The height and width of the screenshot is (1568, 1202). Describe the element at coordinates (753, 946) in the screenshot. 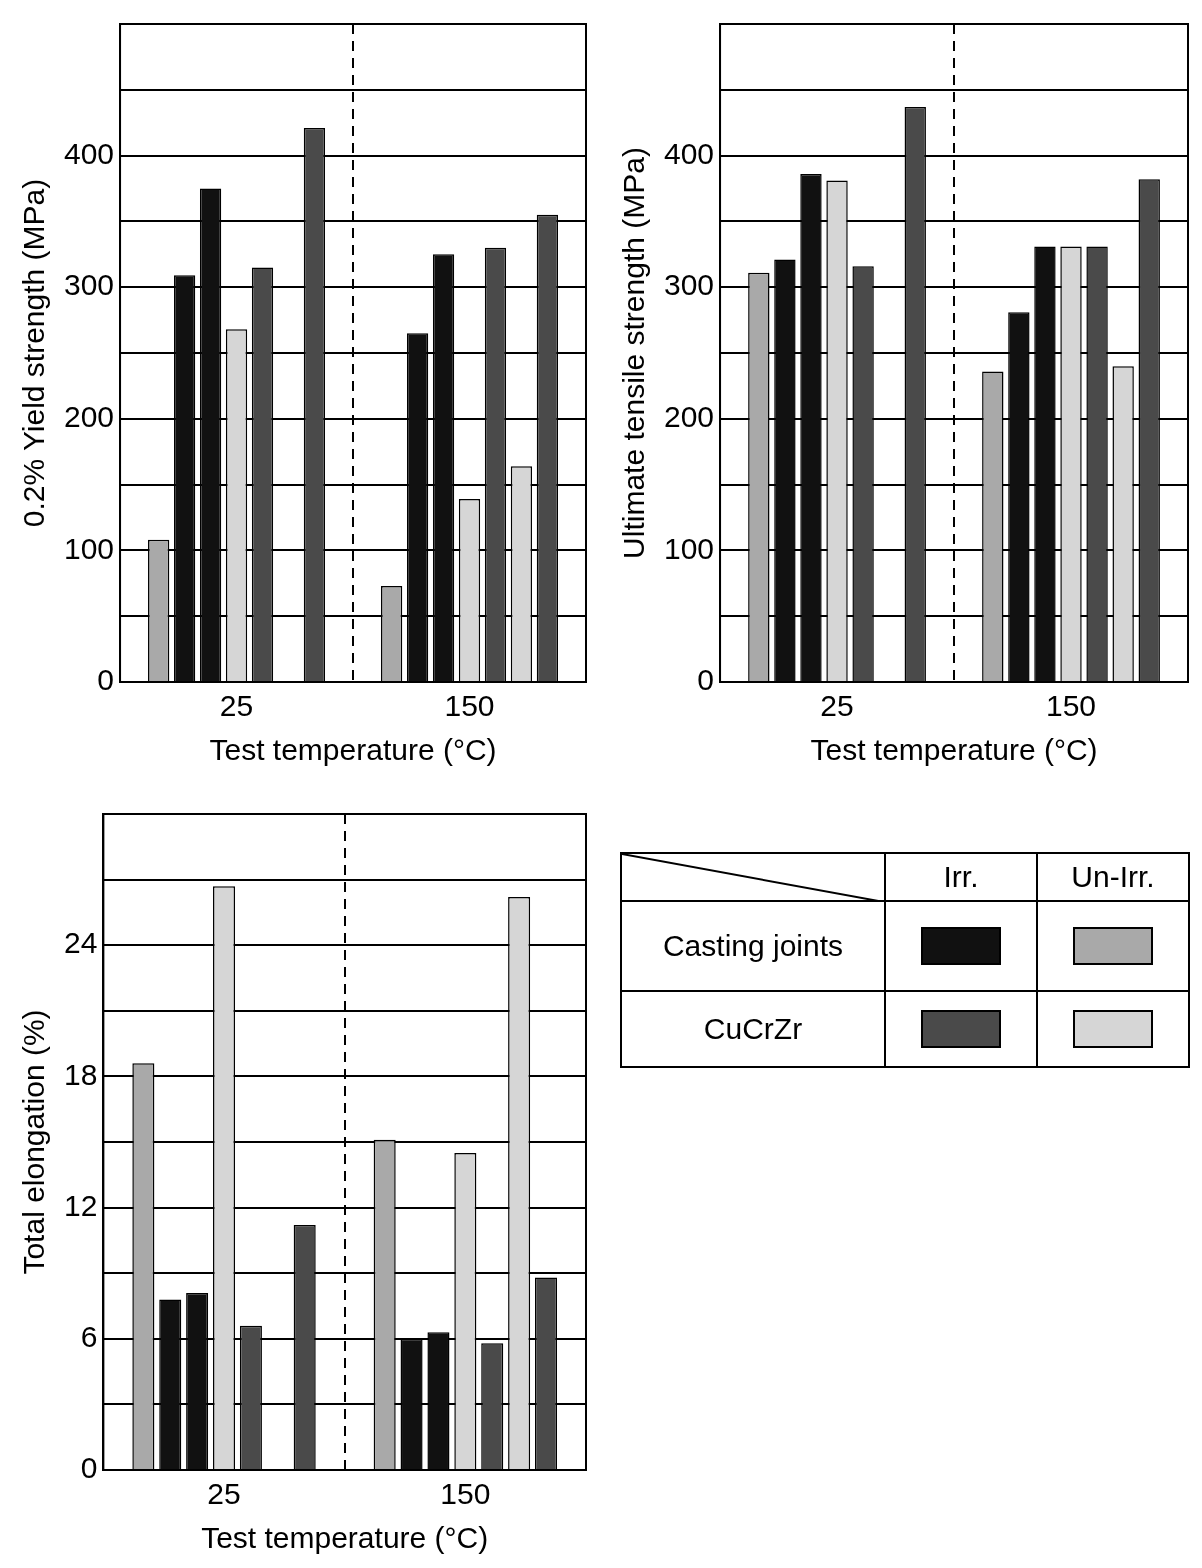

I see `text: Casting joints` at that location.